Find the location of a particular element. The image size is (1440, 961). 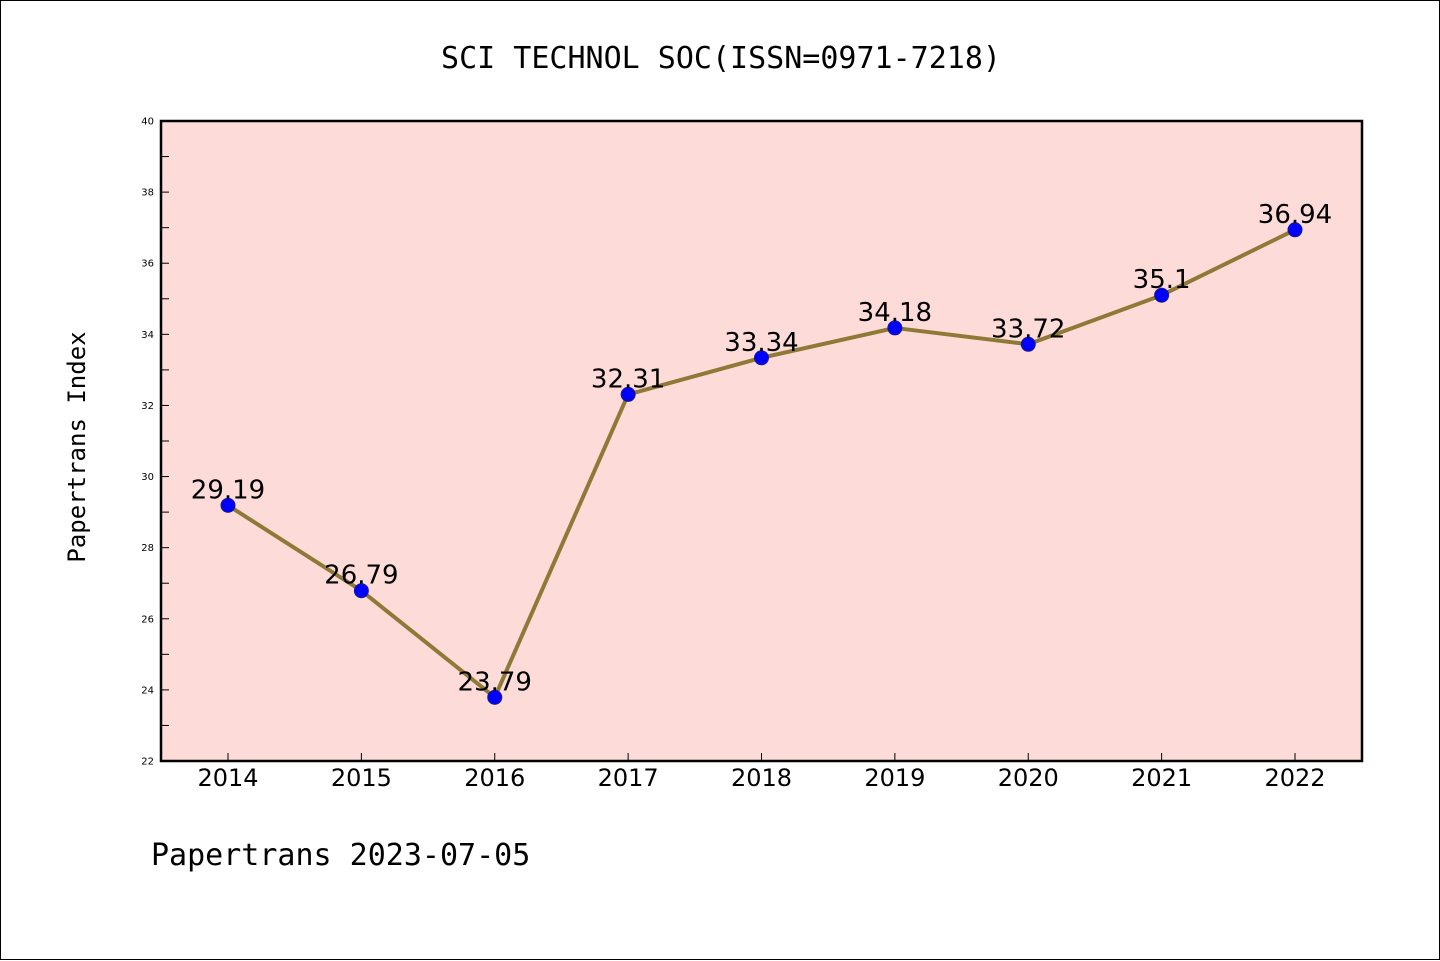

x-tick-label: 2015 is located at coordinates (361, 778).